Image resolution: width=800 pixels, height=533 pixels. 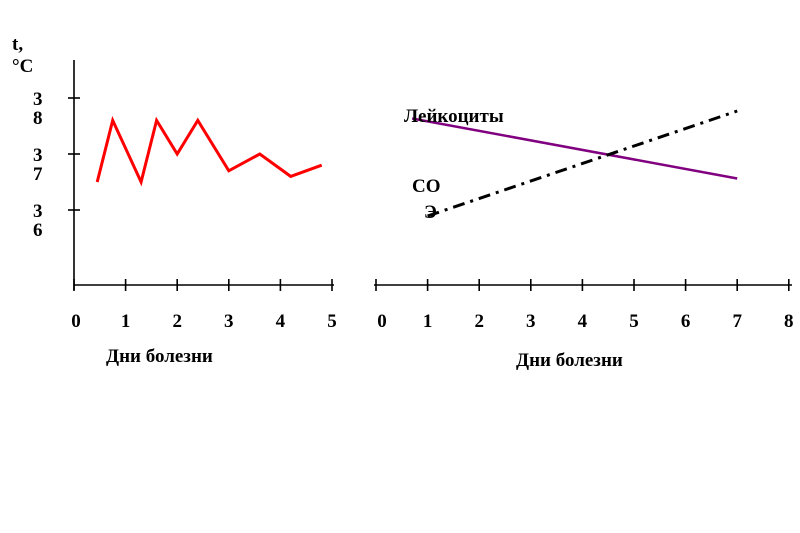 I want to click on lab-series, so click(x=574, y=163).